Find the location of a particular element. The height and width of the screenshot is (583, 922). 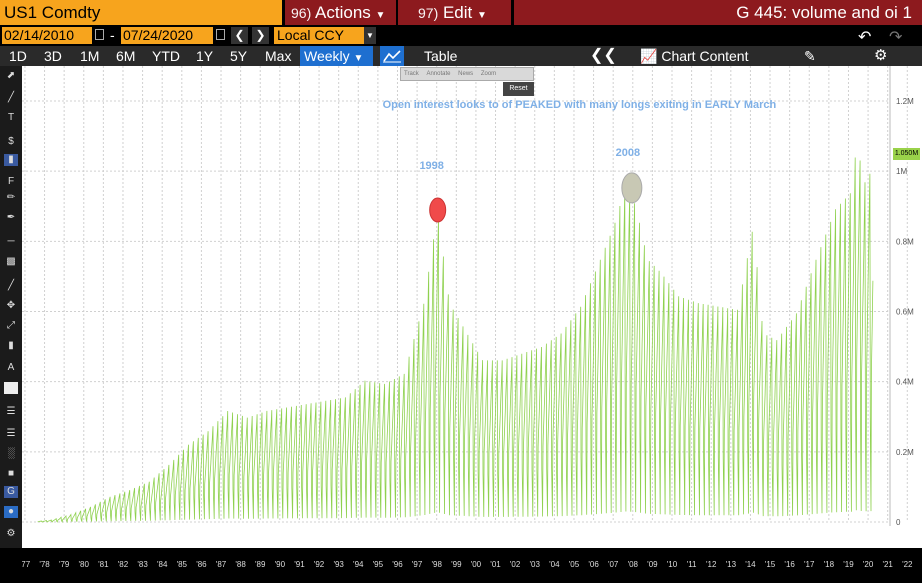

marker-tool-icon: ▮ is located at coordinates (11, 160).